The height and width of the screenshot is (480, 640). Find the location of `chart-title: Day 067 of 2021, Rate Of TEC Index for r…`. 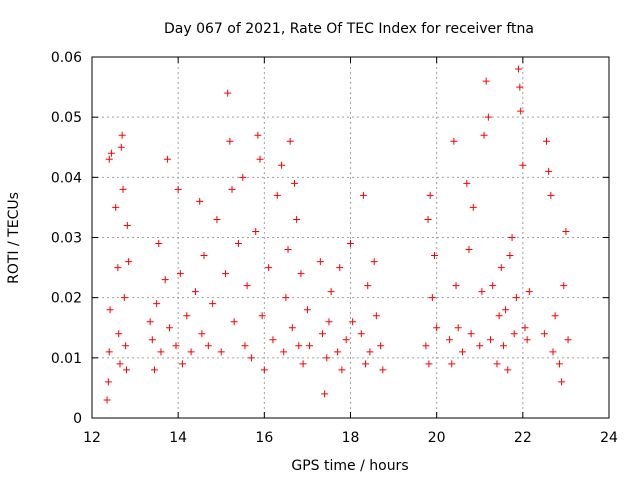

chart-title: Day 067 of 2021, Rate Of TEC Index for r… is located at coordinates (349, 29).